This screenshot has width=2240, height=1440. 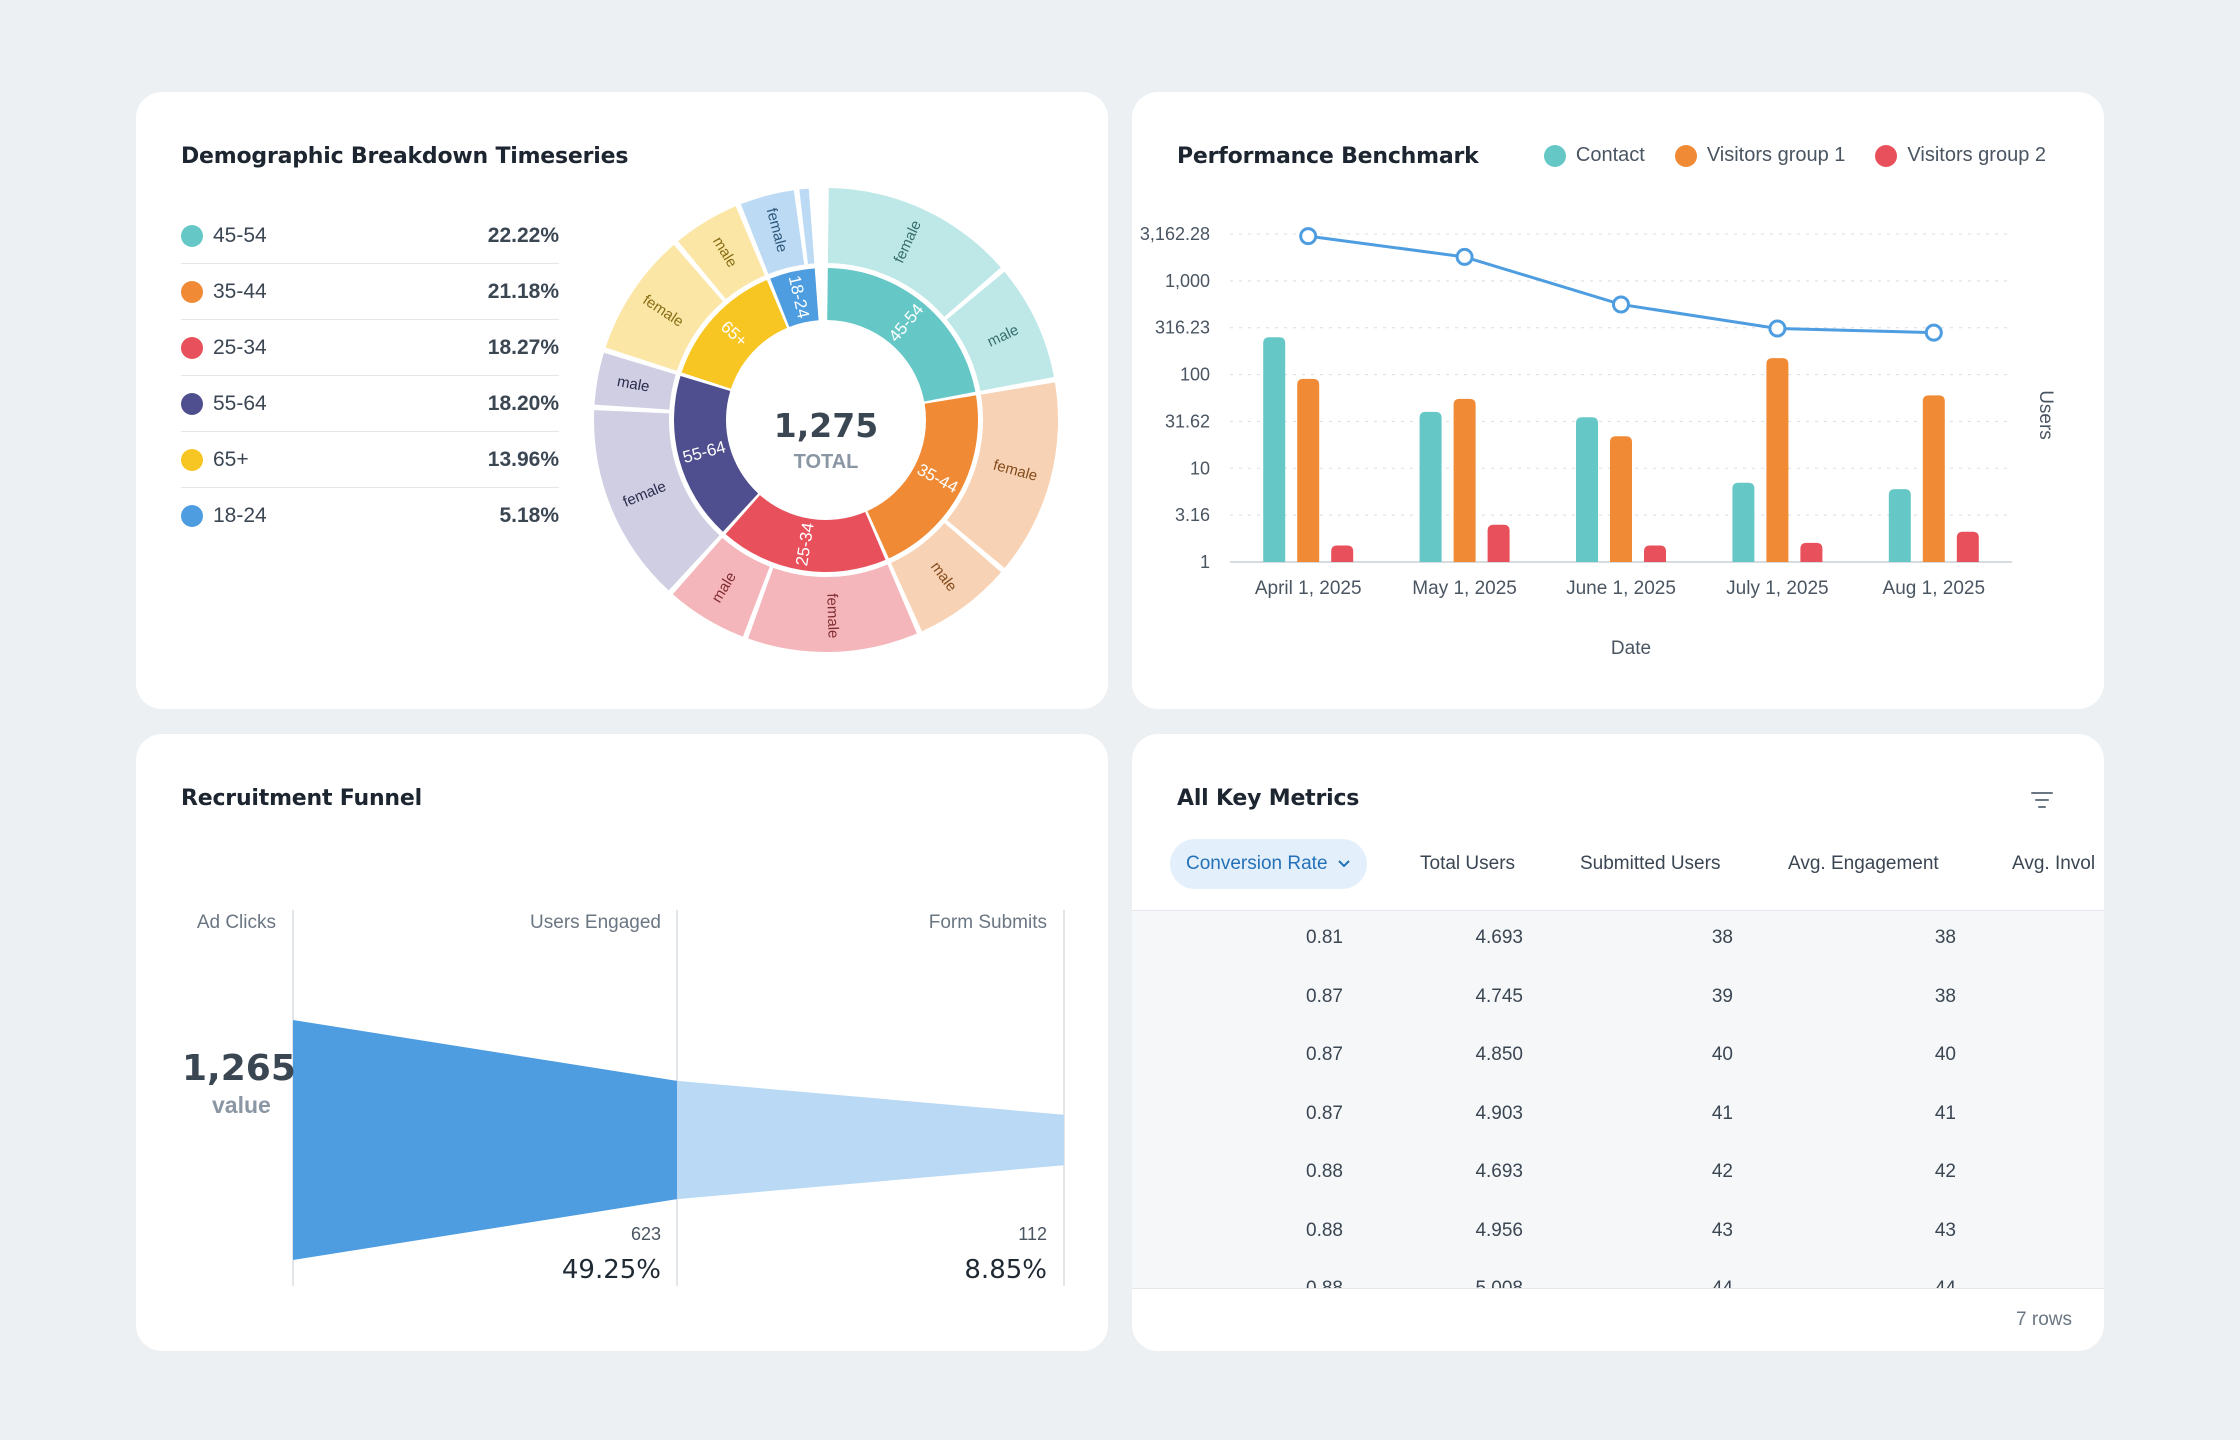 What do you see at coordinates (1257, 863) in the screenshot?
I see `column-header-label: Conversion Rate` at bounding box center [1257, 863].